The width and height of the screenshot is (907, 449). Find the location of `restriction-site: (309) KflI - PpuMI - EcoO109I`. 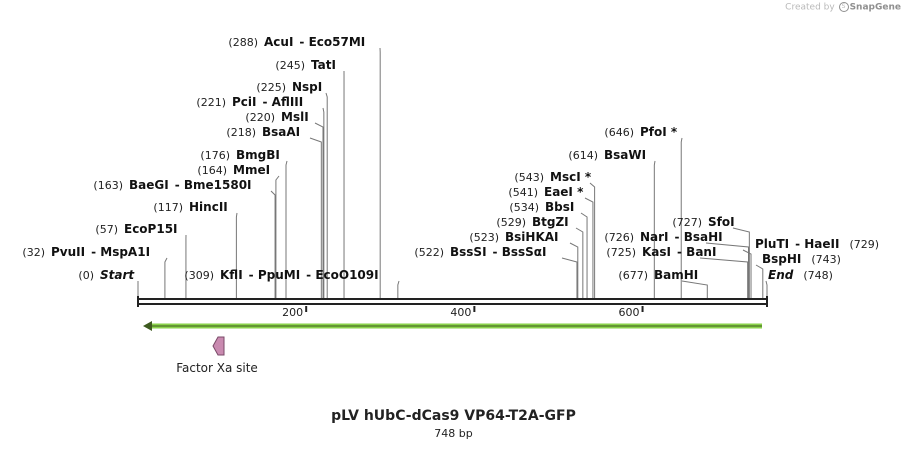

restriction-site: (309) KflI - PpuMI - EcoO109I is located at coordinates (281, 275).